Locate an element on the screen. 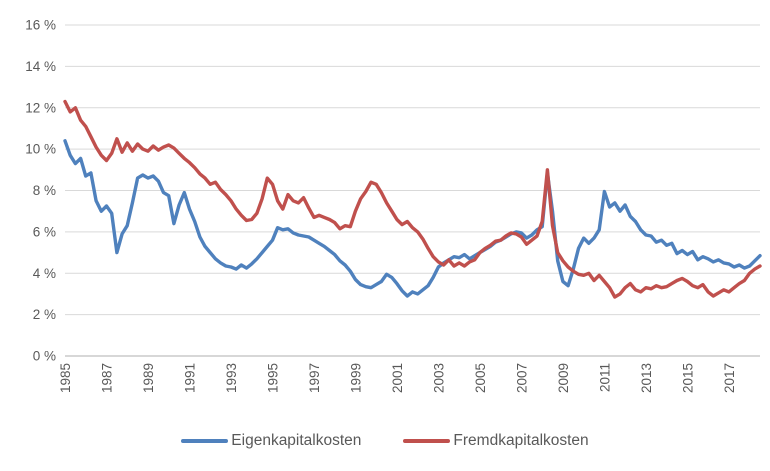 The image size is (770, 471). legend: Eigenkapitalkosten Fremdkapitalkosten is located at coordinates (385, 441).